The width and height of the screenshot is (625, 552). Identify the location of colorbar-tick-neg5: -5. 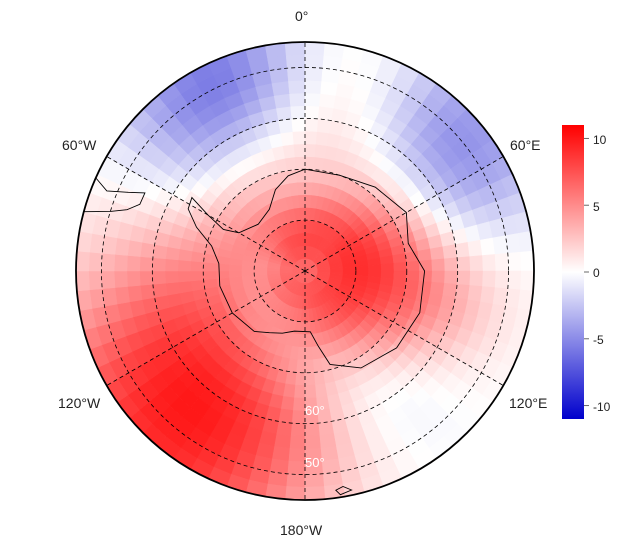
(598, 340).